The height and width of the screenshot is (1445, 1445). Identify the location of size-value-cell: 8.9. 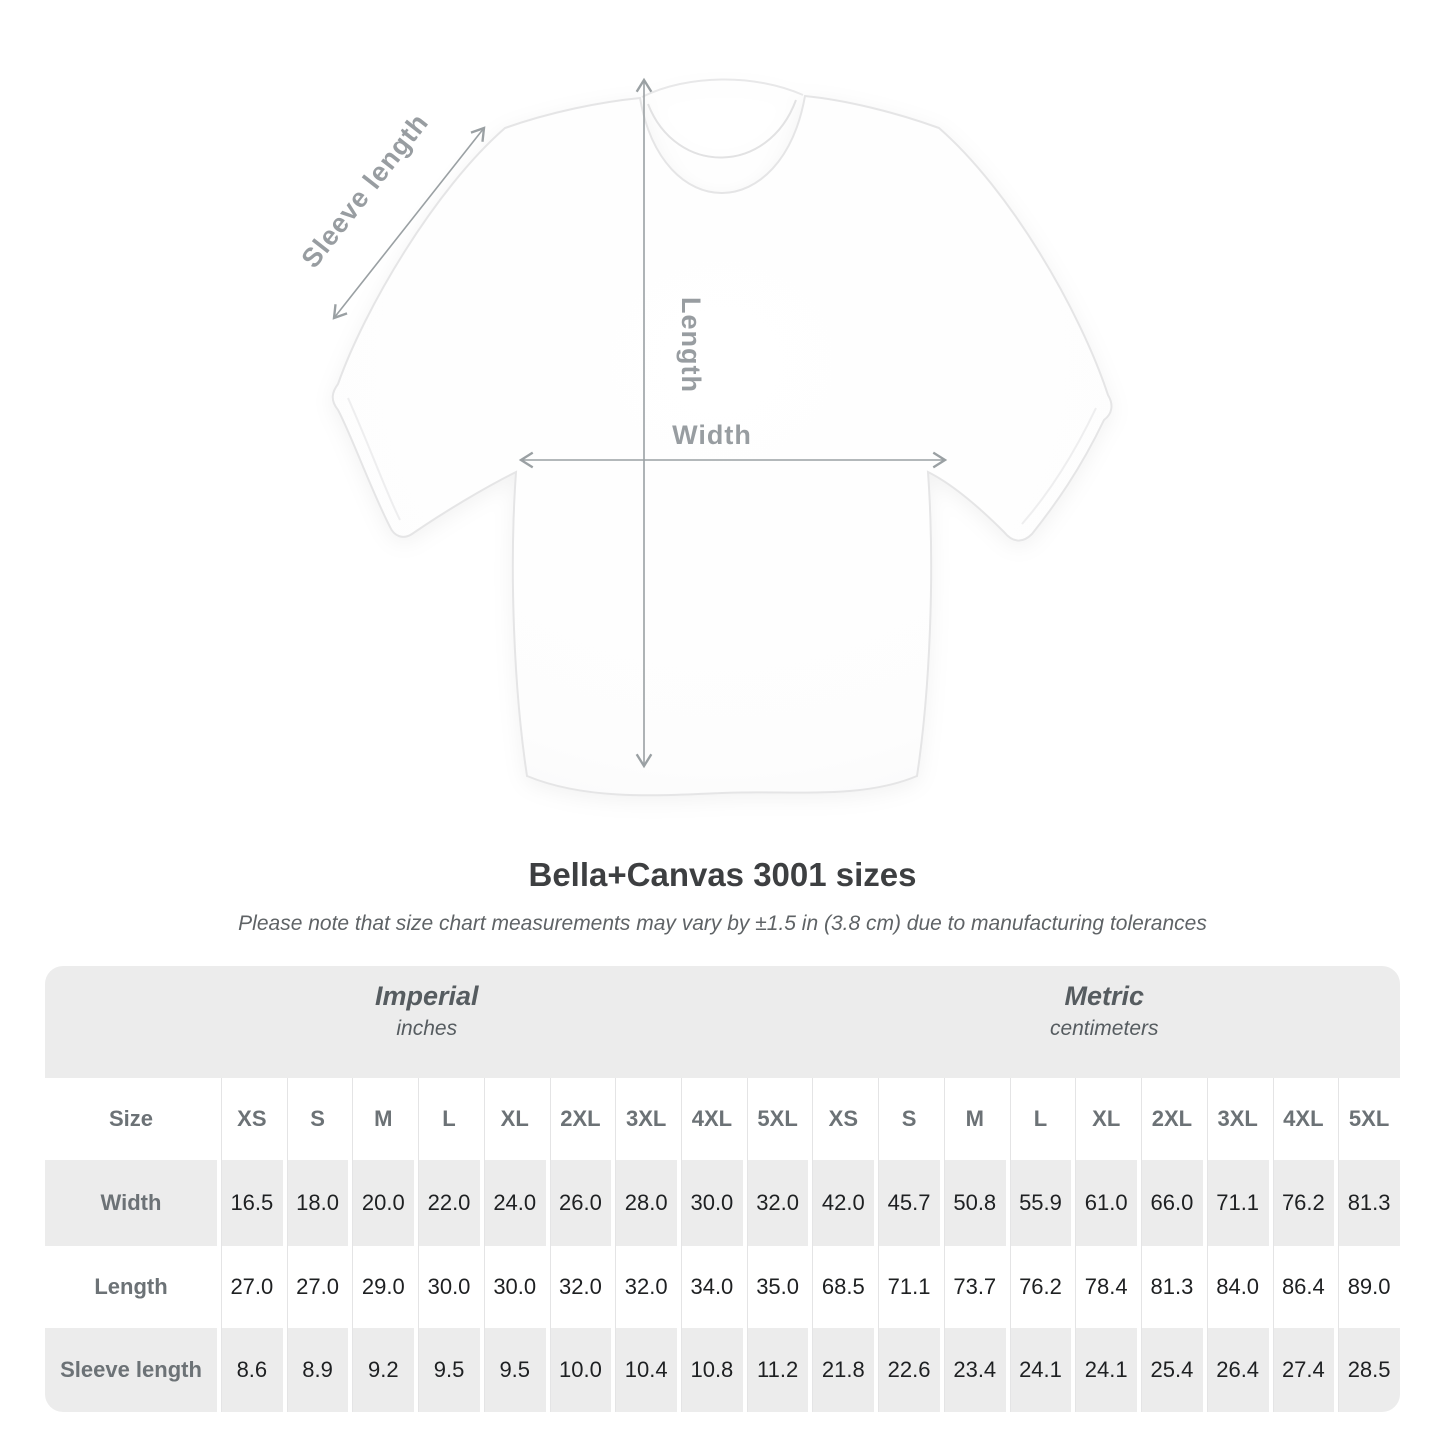
(315, 1370).